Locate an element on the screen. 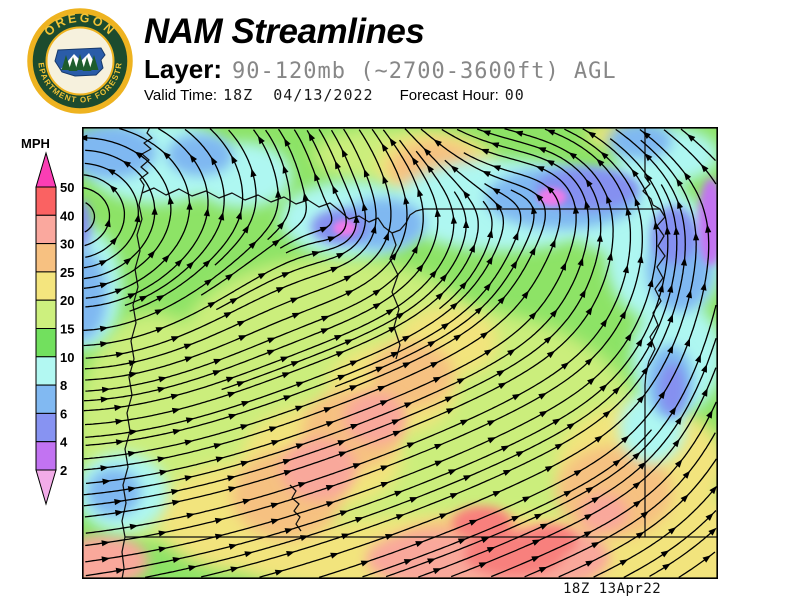  legend-tick-label: 30 is located at coordinates (67, 244).